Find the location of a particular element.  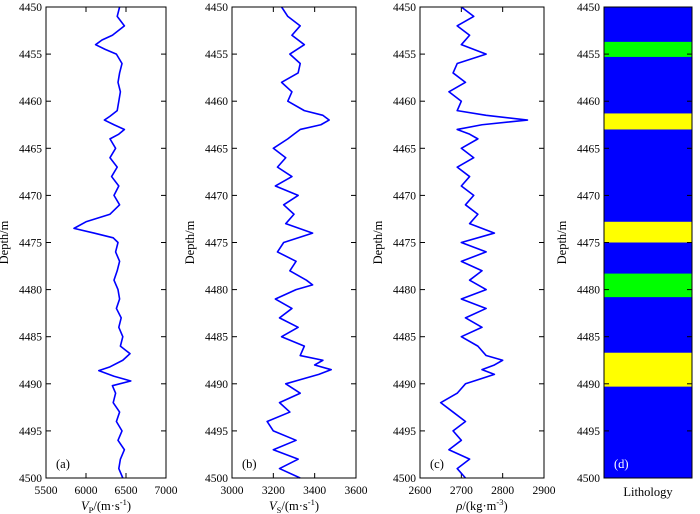

x-tick-label: 5500 is located at coordinates (46, 491).